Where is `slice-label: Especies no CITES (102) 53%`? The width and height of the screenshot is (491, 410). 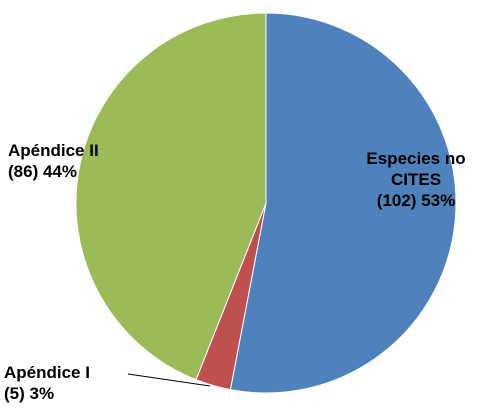
slice-label: Especies no CITES (102) 53% is located at coordinates (415, 179).